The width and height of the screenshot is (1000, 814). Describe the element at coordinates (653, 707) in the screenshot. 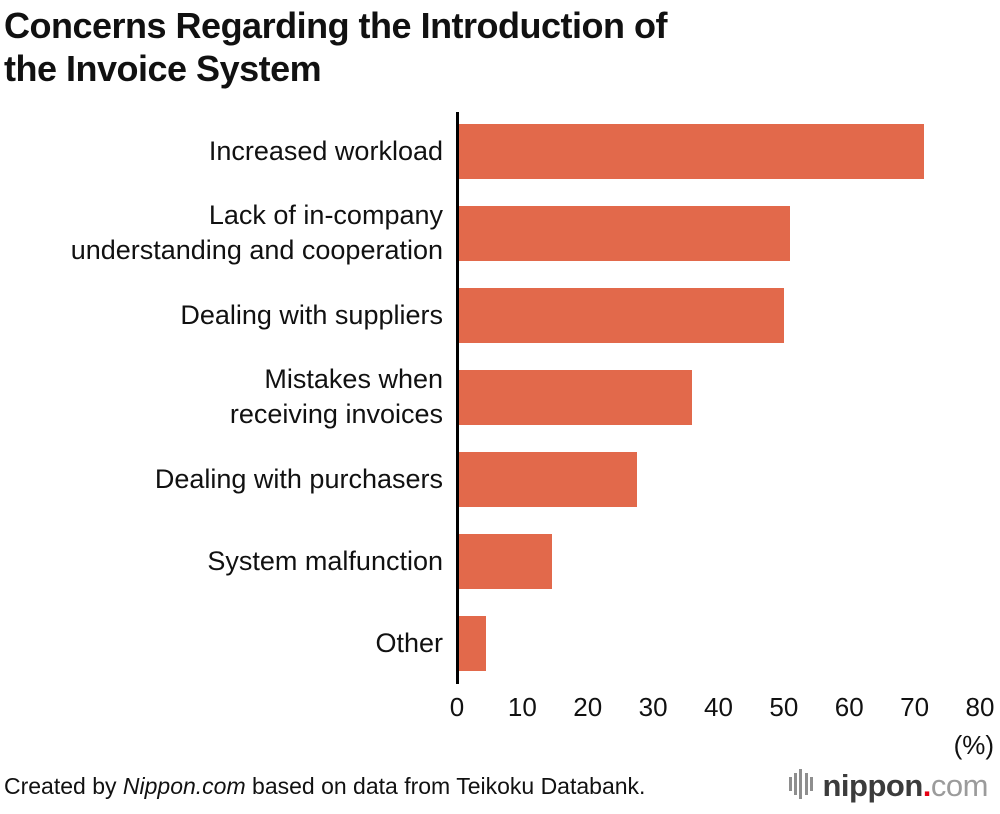

I see `x-tick-label: 30` at that location.